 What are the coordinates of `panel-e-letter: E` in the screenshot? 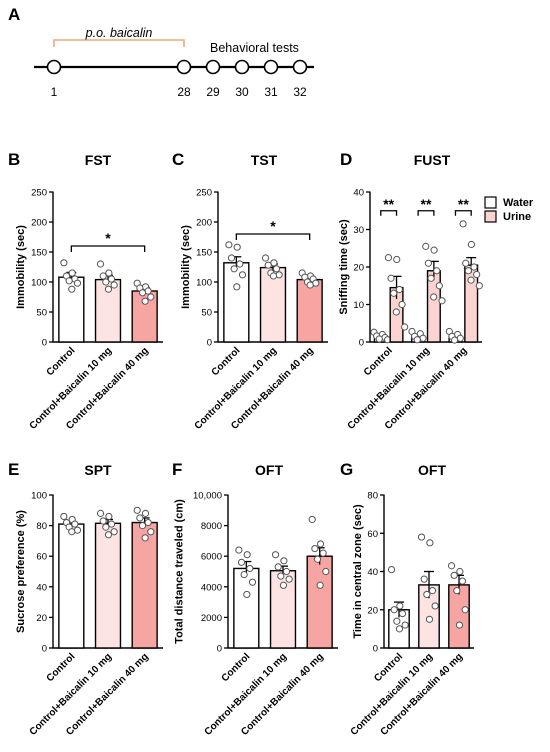 It's located at (13, 469).